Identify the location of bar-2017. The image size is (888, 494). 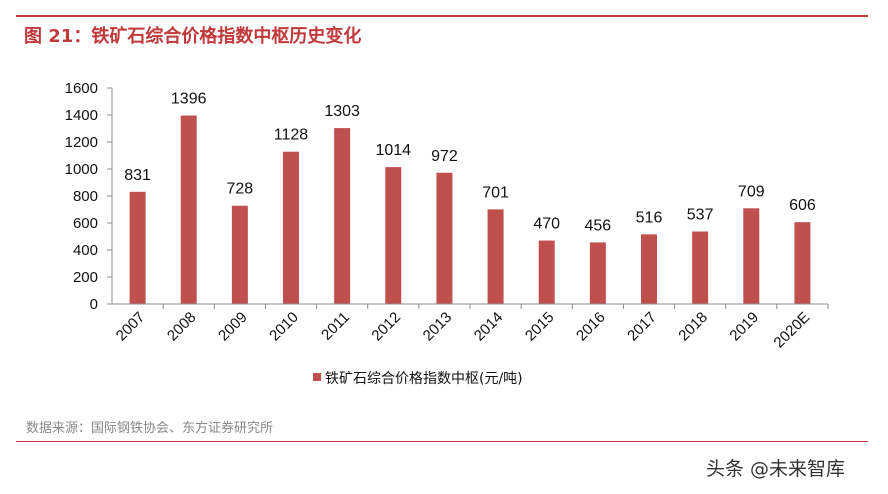
(649, 269).